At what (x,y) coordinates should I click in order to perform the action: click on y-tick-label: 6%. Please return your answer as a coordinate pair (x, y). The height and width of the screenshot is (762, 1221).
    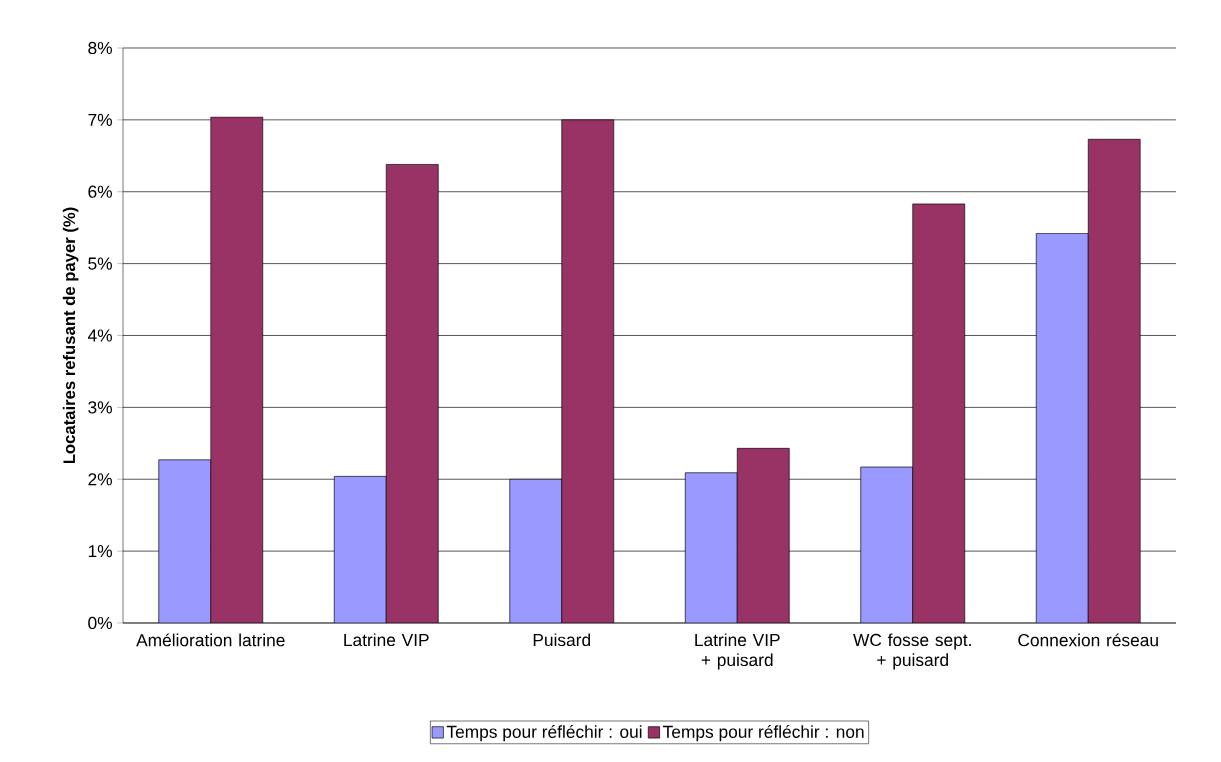
    Looking at the image, I should click on (100, 191).